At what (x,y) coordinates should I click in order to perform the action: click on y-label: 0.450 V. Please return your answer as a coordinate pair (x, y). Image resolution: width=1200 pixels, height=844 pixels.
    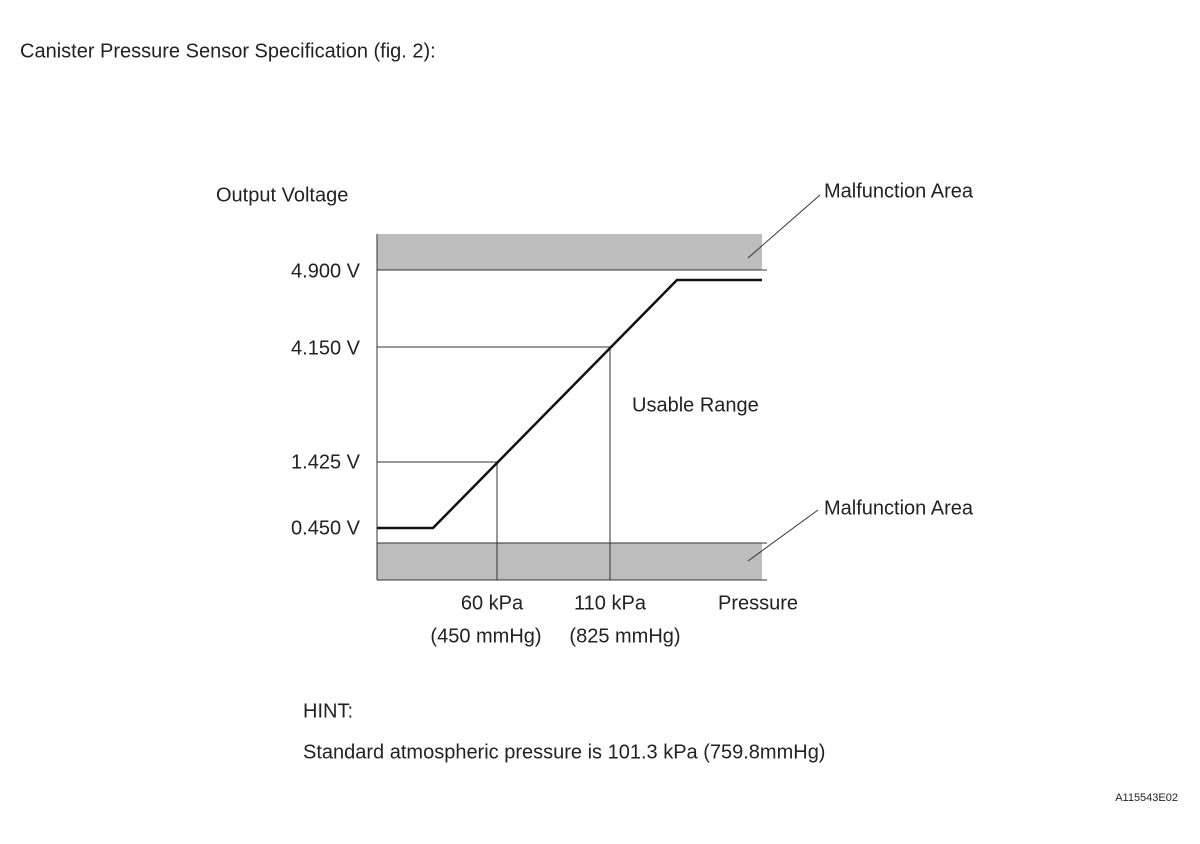
    Looking at the image, I should click on (326, 528).